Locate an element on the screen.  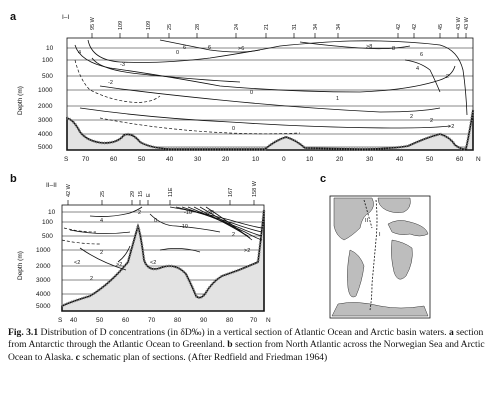
contour-label: -3 is located at coordinates (122, 65).